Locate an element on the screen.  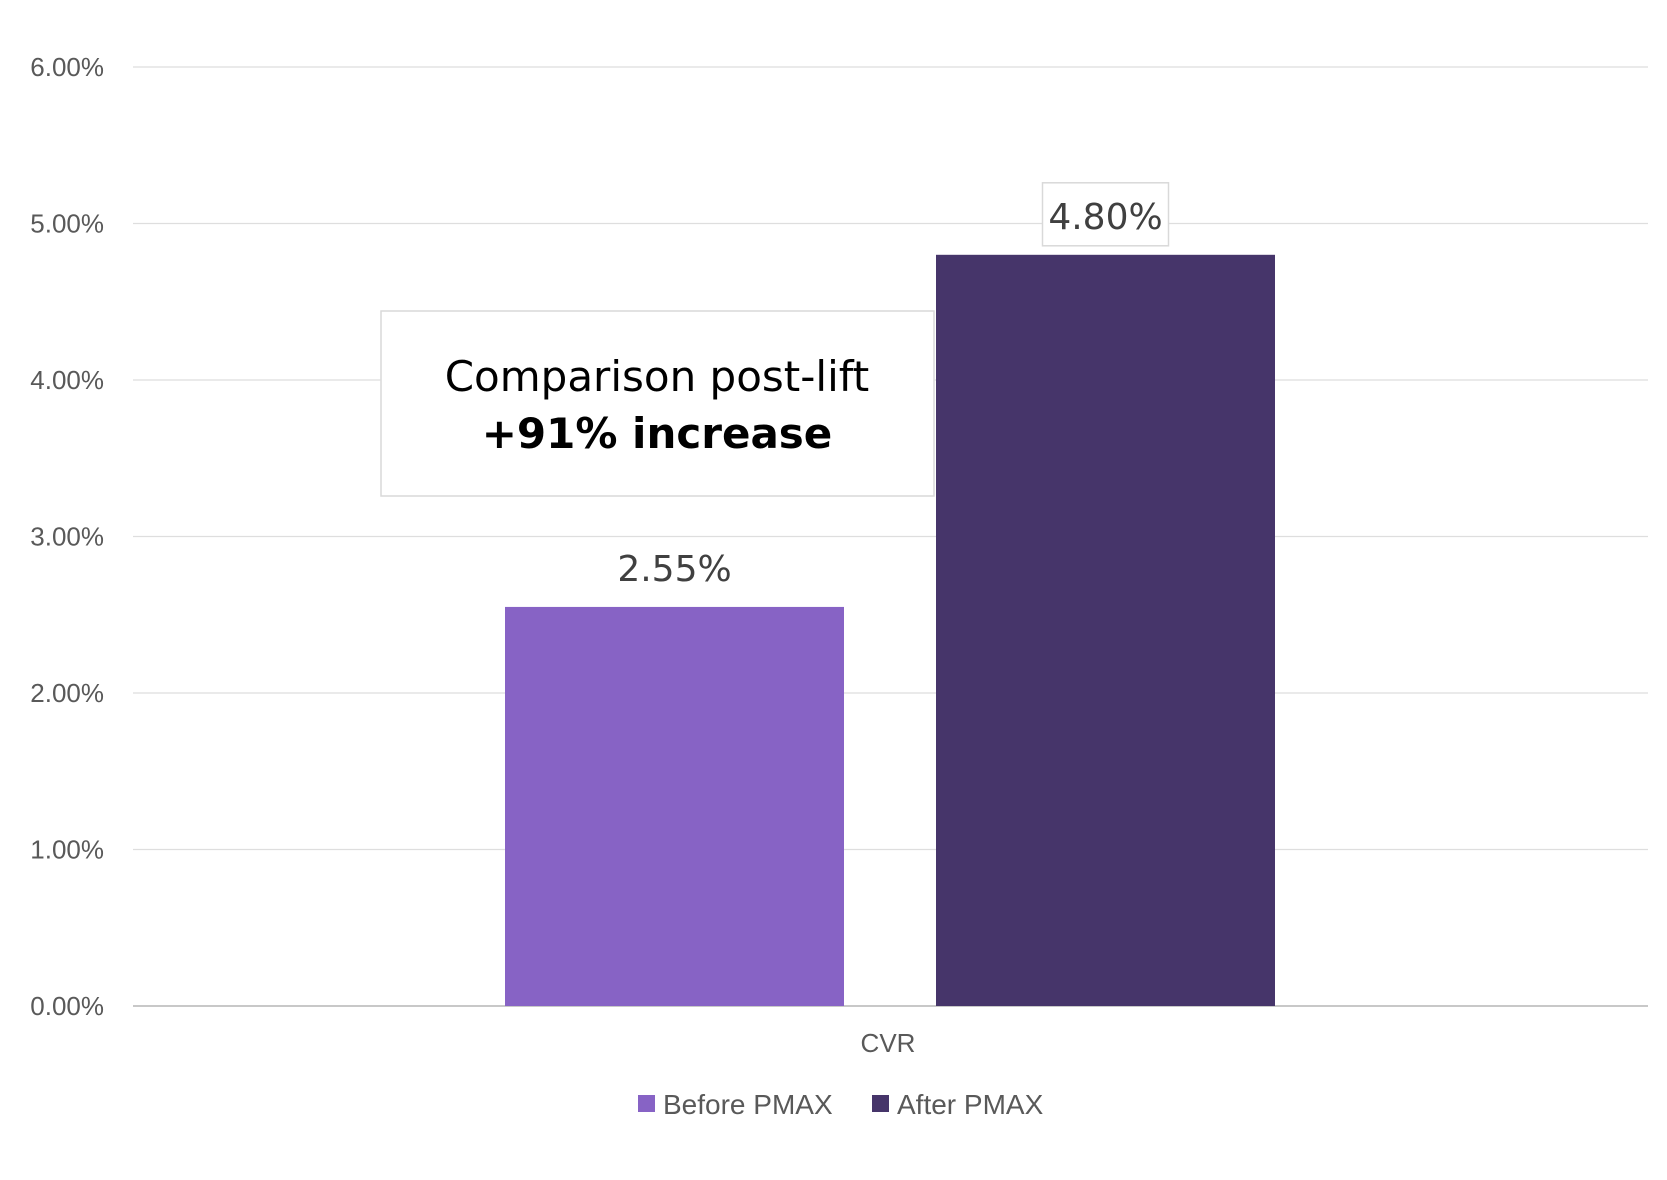
x-axis-category-label: CVR is located at coordinates (888, 1043).